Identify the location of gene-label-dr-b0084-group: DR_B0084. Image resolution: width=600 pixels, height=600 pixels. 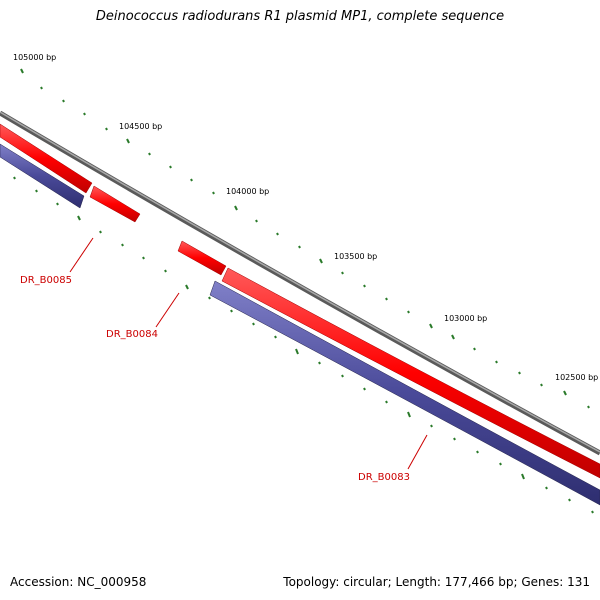
(143, 316).